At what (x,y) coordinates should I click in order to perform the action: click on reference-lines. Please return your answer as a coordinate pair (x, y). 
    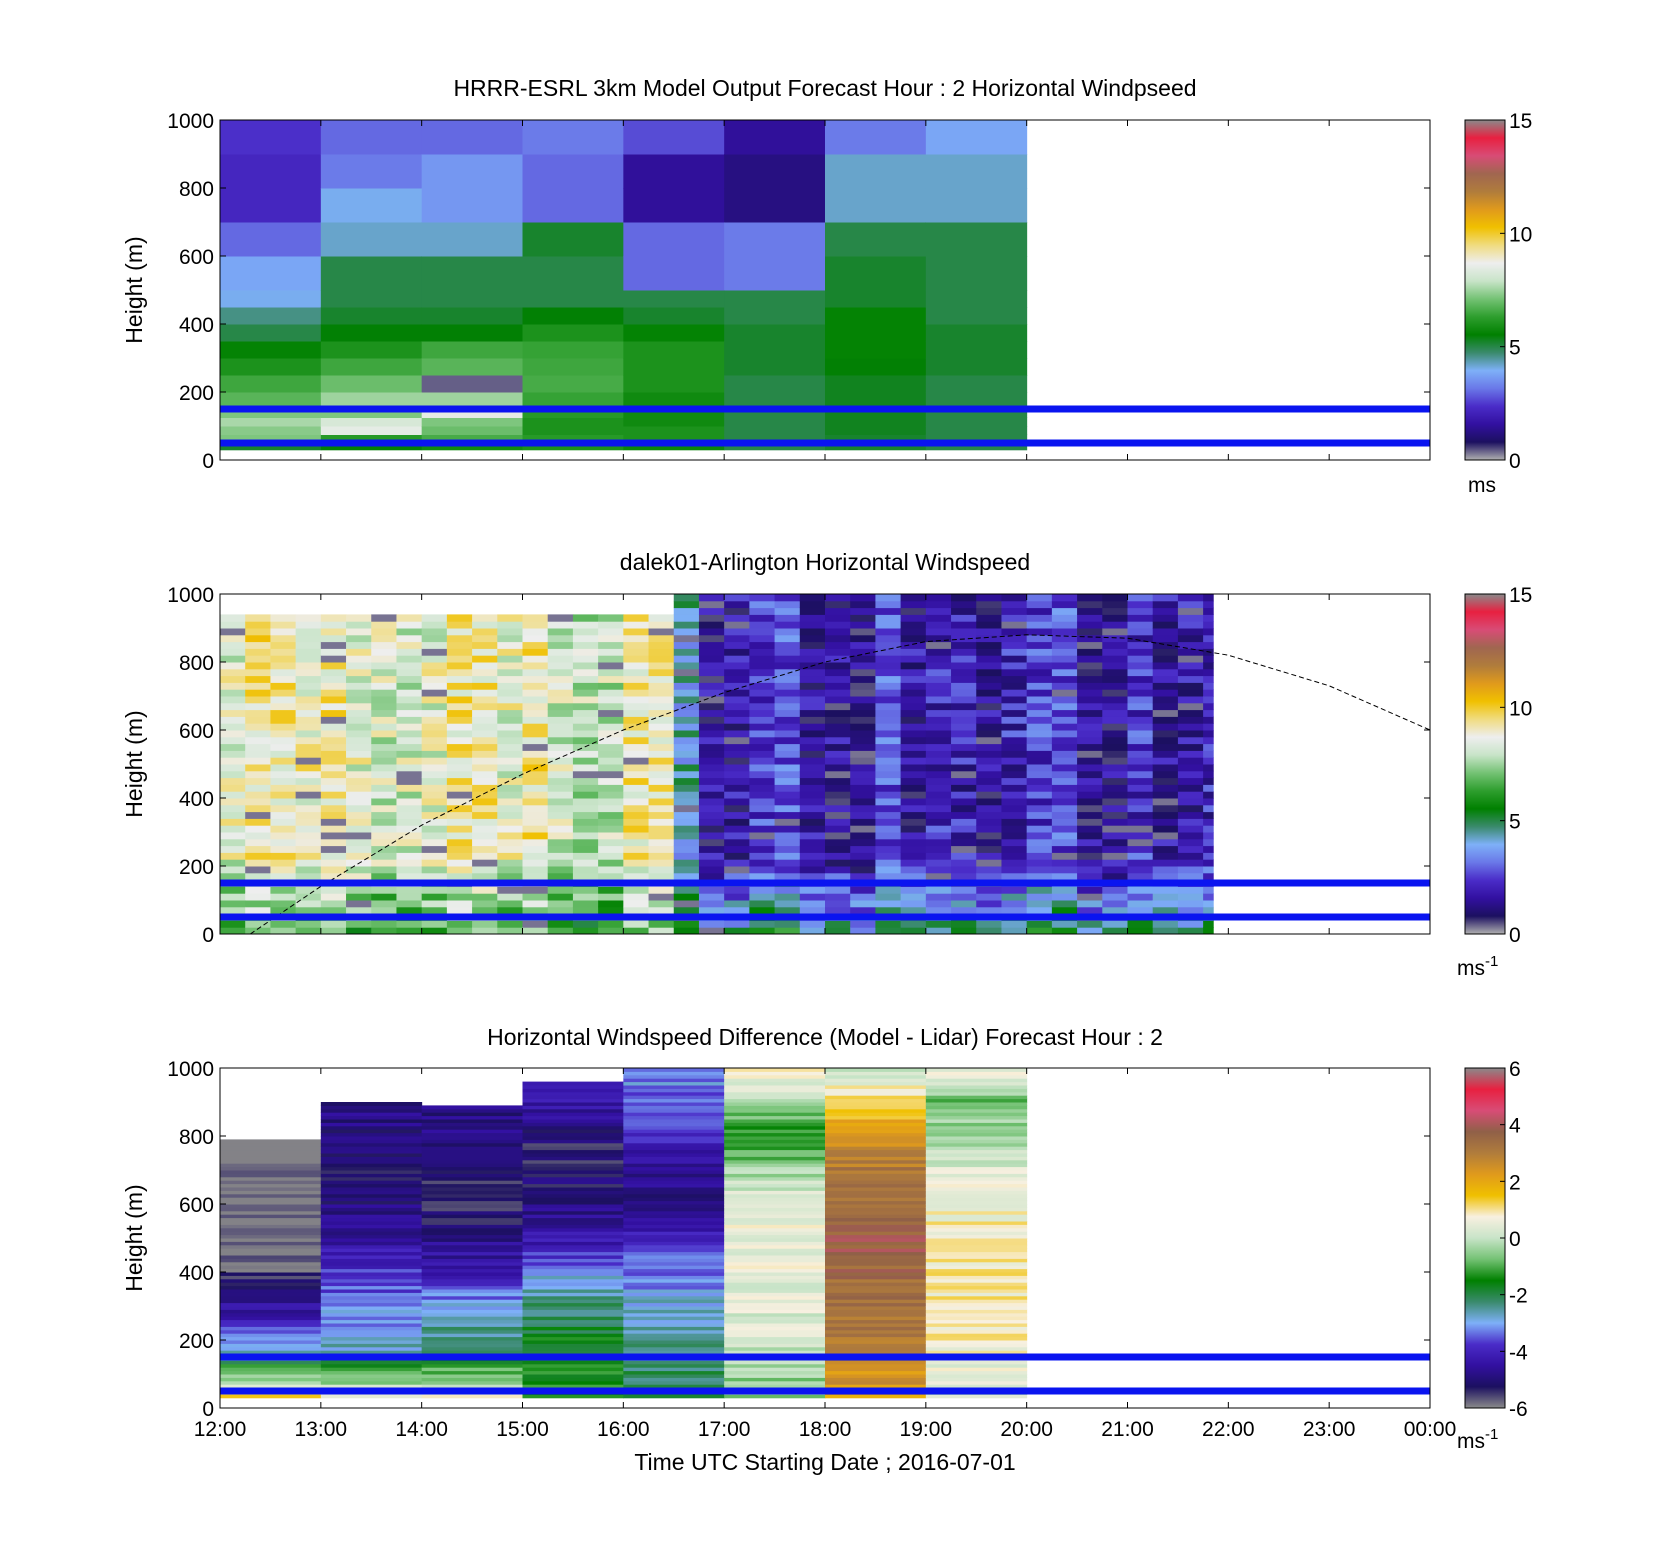
    Looking at the image, I should click on (825, 900).